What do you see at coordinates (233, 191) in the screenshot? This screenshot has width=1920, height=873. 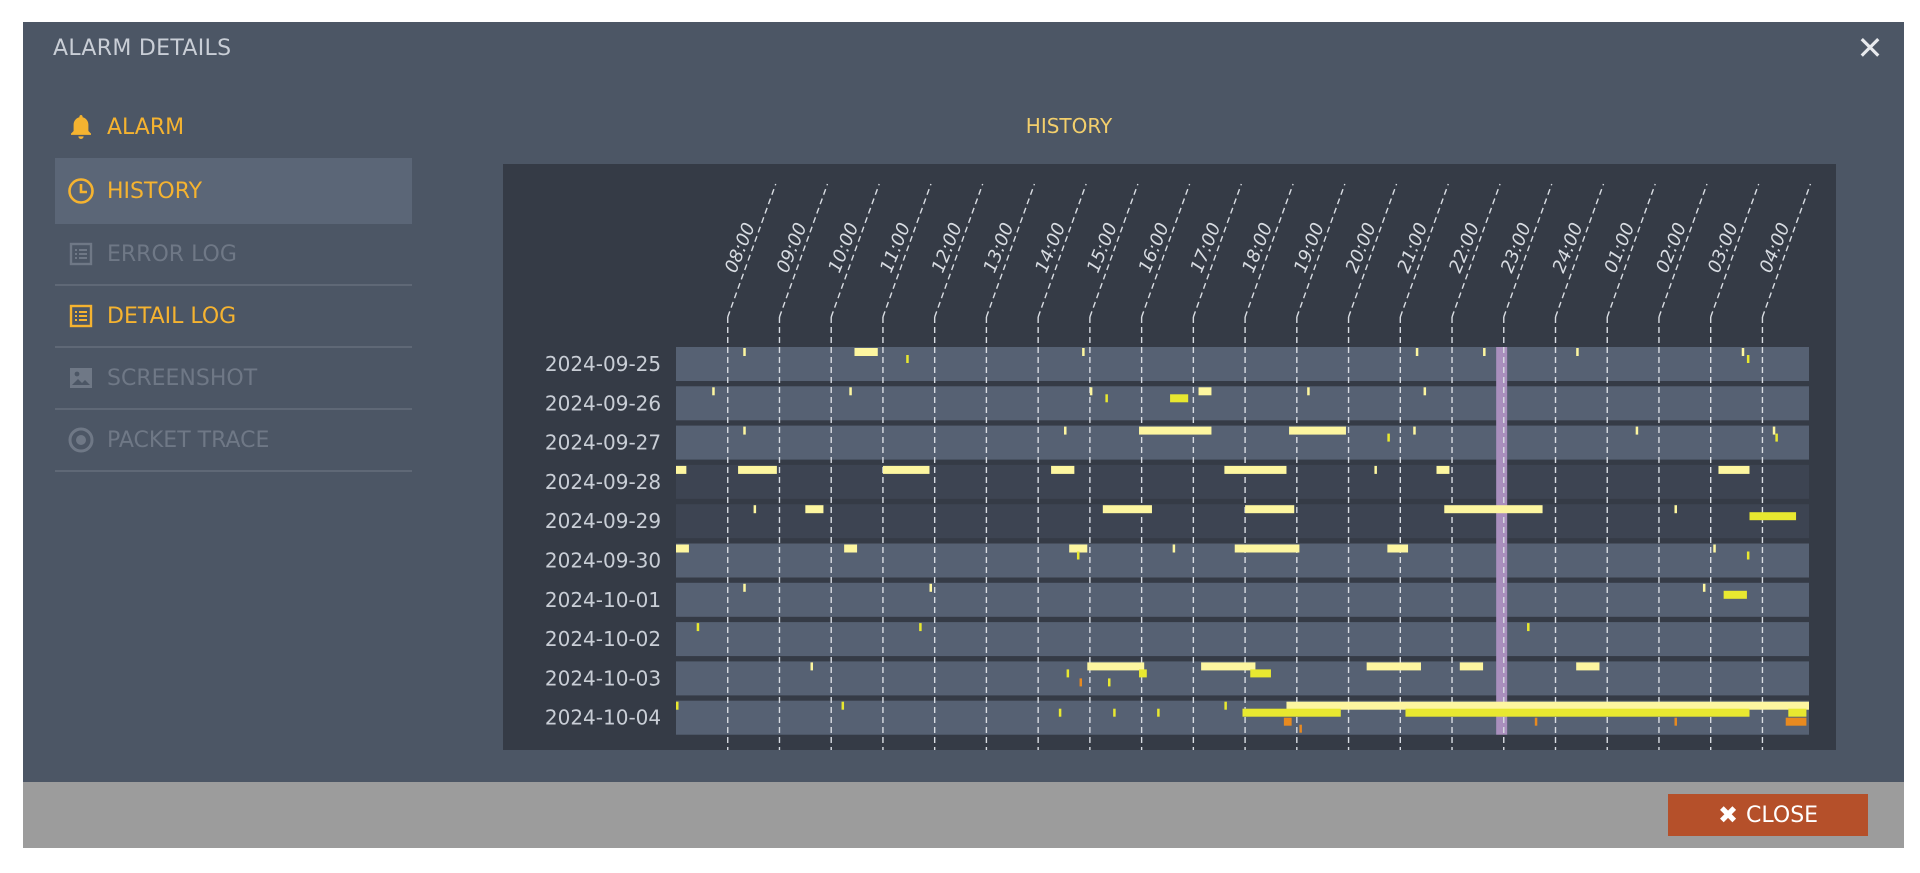 I see `sidebar-item-history: HISTORY` at bounding box center [233, 191].